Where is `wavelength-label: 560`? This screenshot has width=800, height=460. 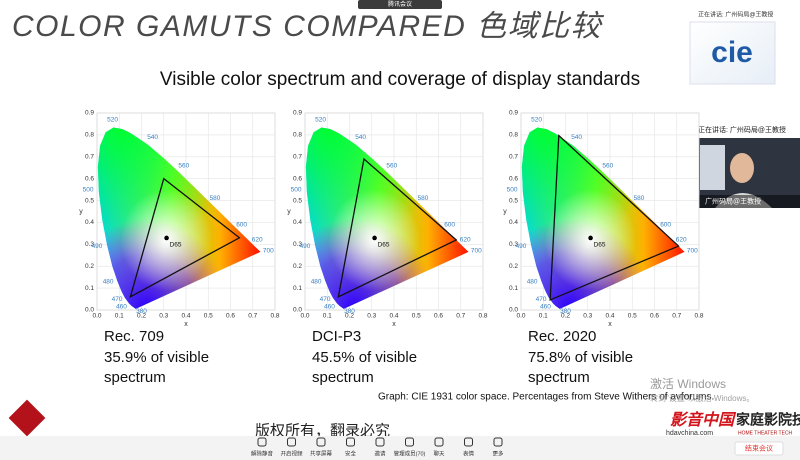
wavelength-label: 560 is located at coordinates (607, 165).